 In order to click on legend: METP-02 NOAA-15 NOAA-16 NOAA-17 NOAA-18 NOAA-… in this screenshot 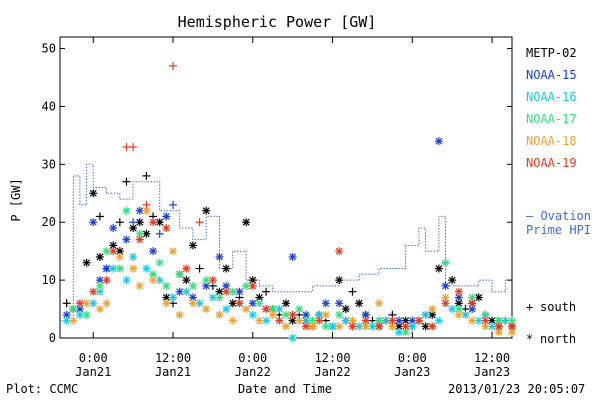, I will do `click(551, 108)`.